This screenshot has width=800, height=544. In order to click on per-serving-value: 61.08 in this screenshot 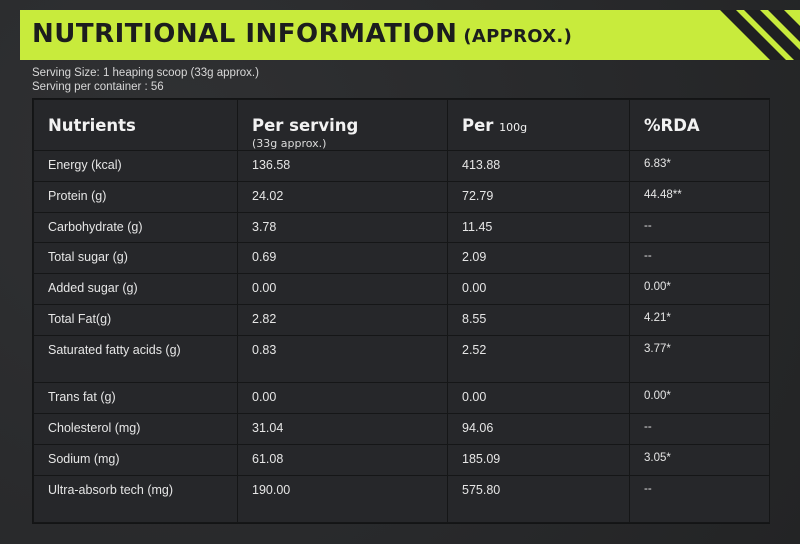, I will do `click(342, 459)`.